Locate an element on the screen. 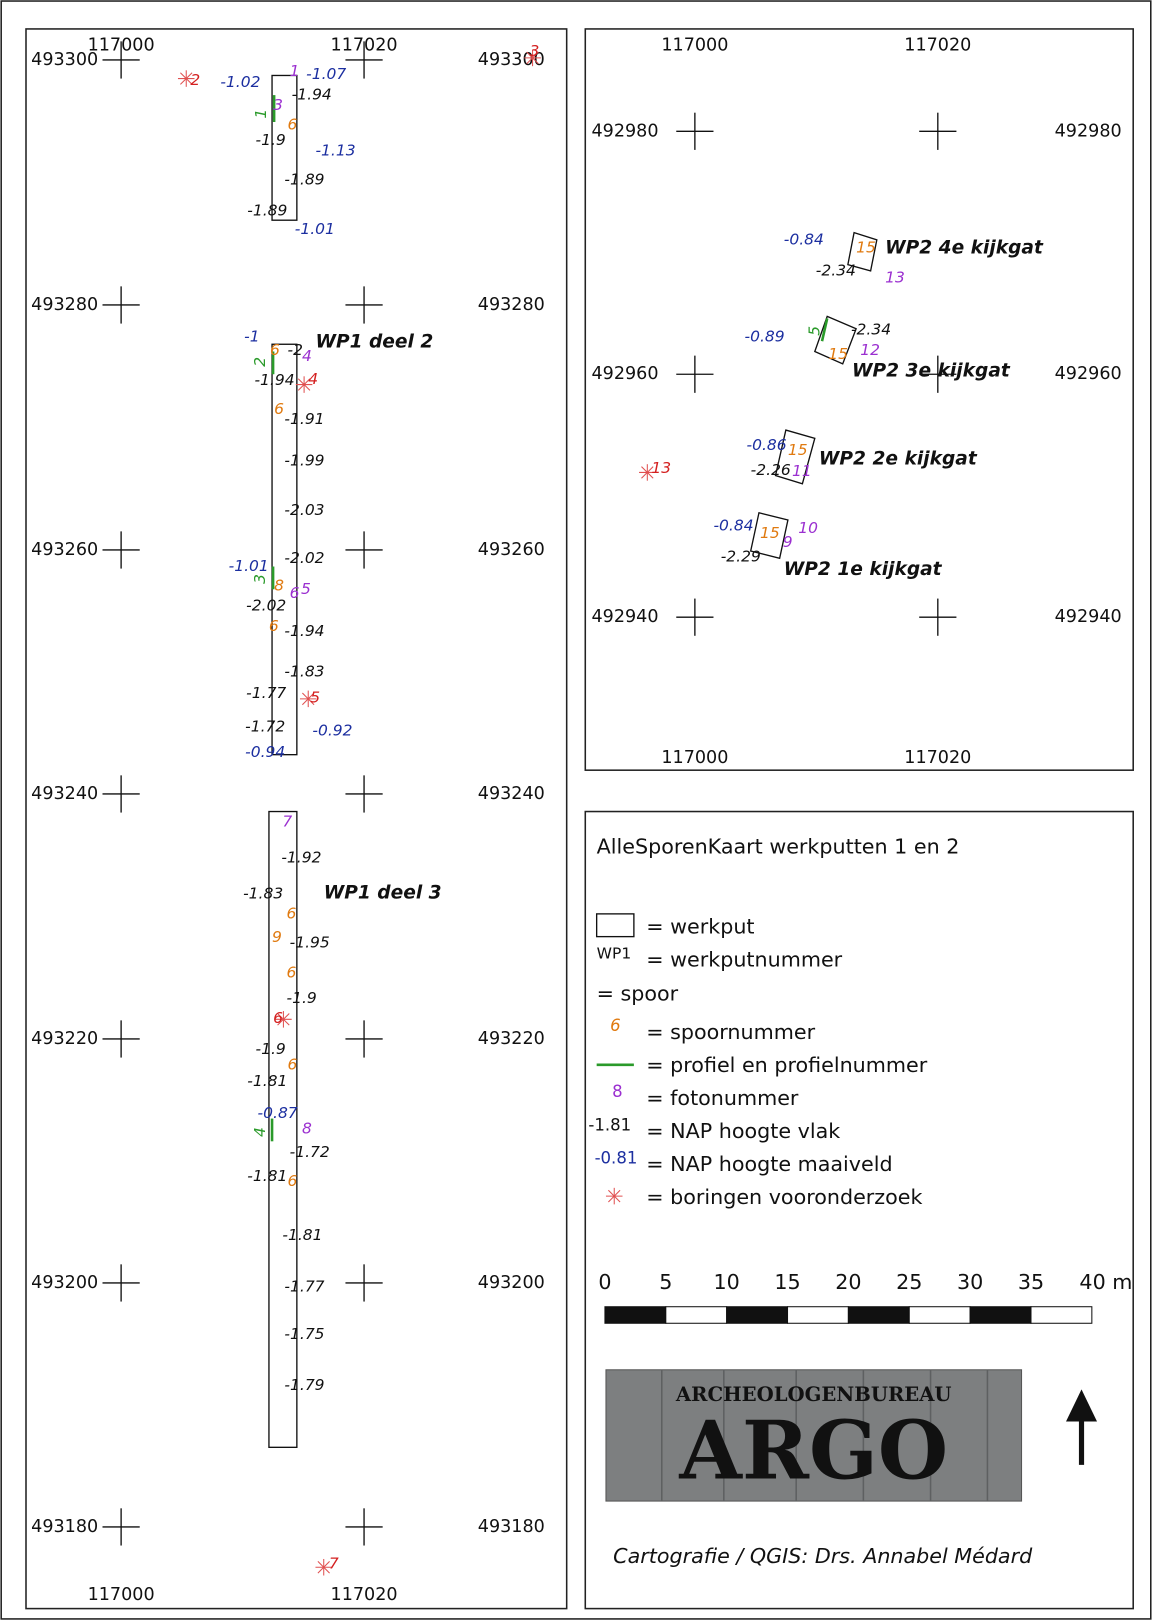  trench-name: WP2 4e kijkgat is located at coordinates (964, 248).